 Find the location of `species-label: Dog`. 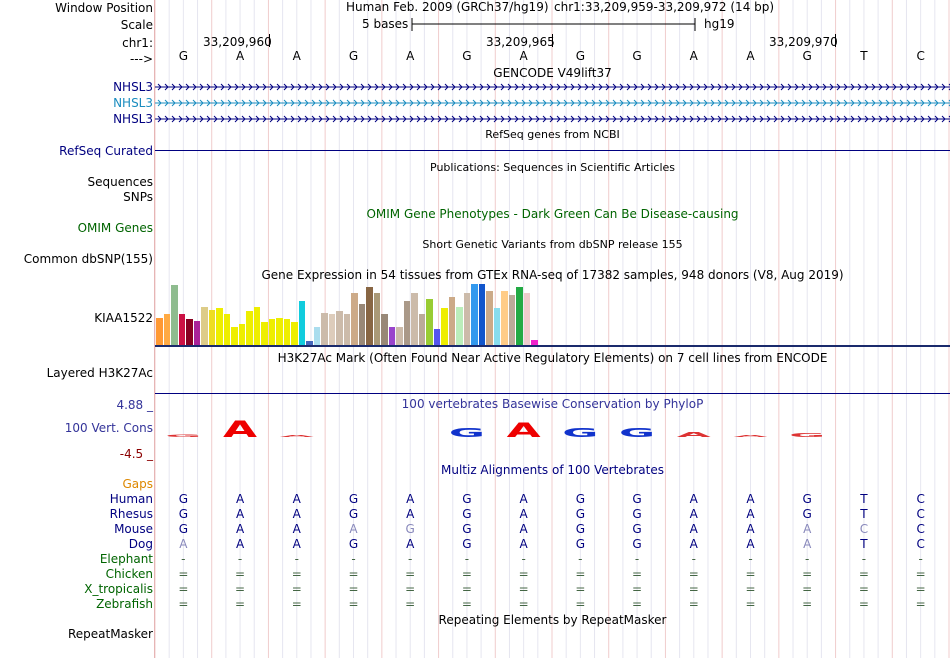

species-label: Dog is located at coordinates (140, 544).